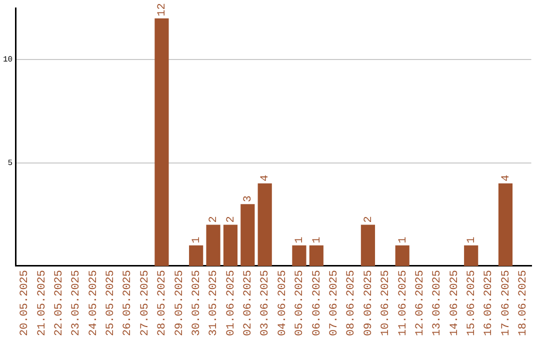 Image resolution: width=540 pixels, height=340 pixels. Describe the element at coordinates (248, 198) in the screenshot. I see `data-label: 3` at that location.